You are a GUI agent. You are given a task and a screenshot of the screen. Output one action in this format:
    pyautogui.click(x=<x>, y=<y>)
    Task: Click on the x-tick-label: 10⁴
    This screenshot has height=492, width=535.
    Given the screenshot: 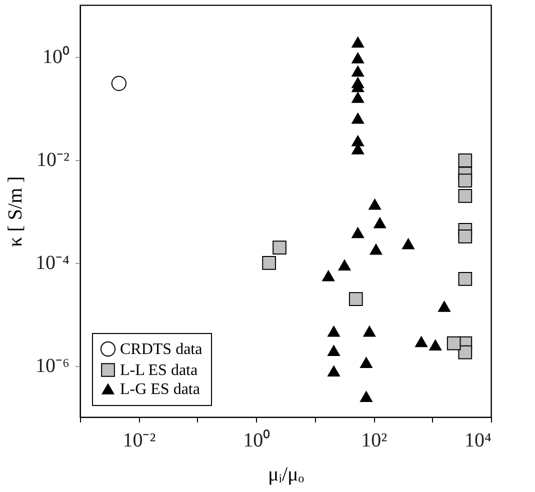 What is the action you would take?
    pyautogui.click(x=478, y=441)
    